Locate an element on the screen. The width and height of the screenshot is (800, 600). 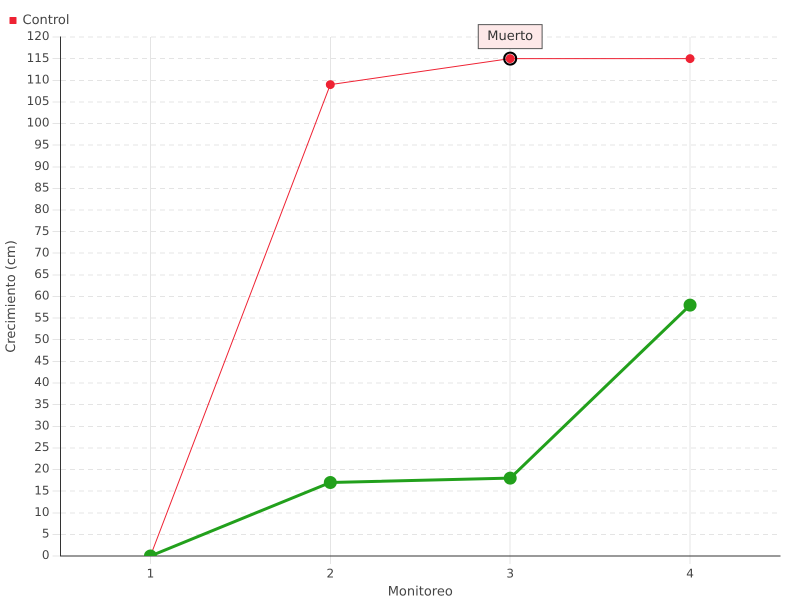
y-tick-label: 45 is located at coordinates (42, 361).